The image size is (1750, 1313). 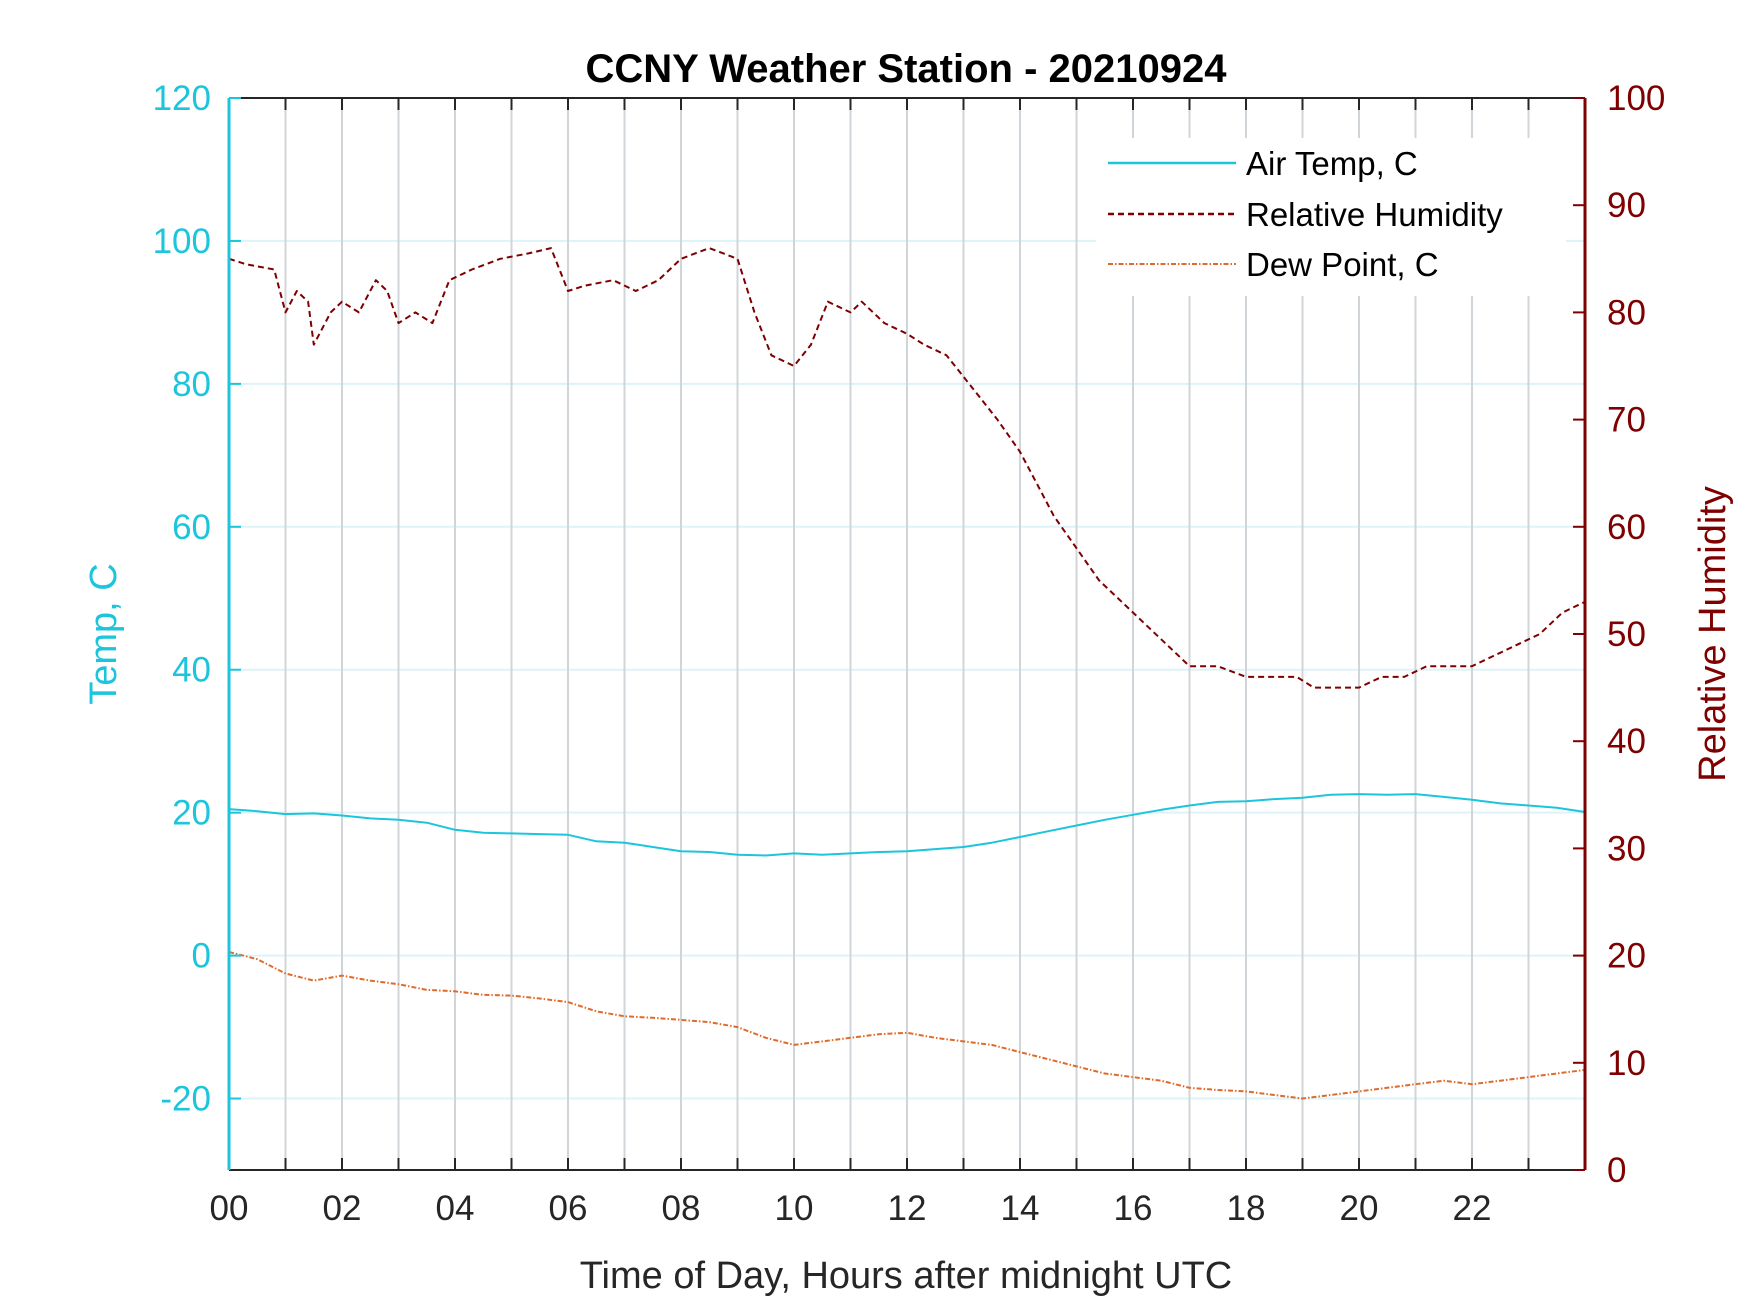 What do you see at coordinates (1374, 214) in the screenshot?
I see `legend-label-relative-humidity: Relative Humidity` at bounding box center [1374, 214].